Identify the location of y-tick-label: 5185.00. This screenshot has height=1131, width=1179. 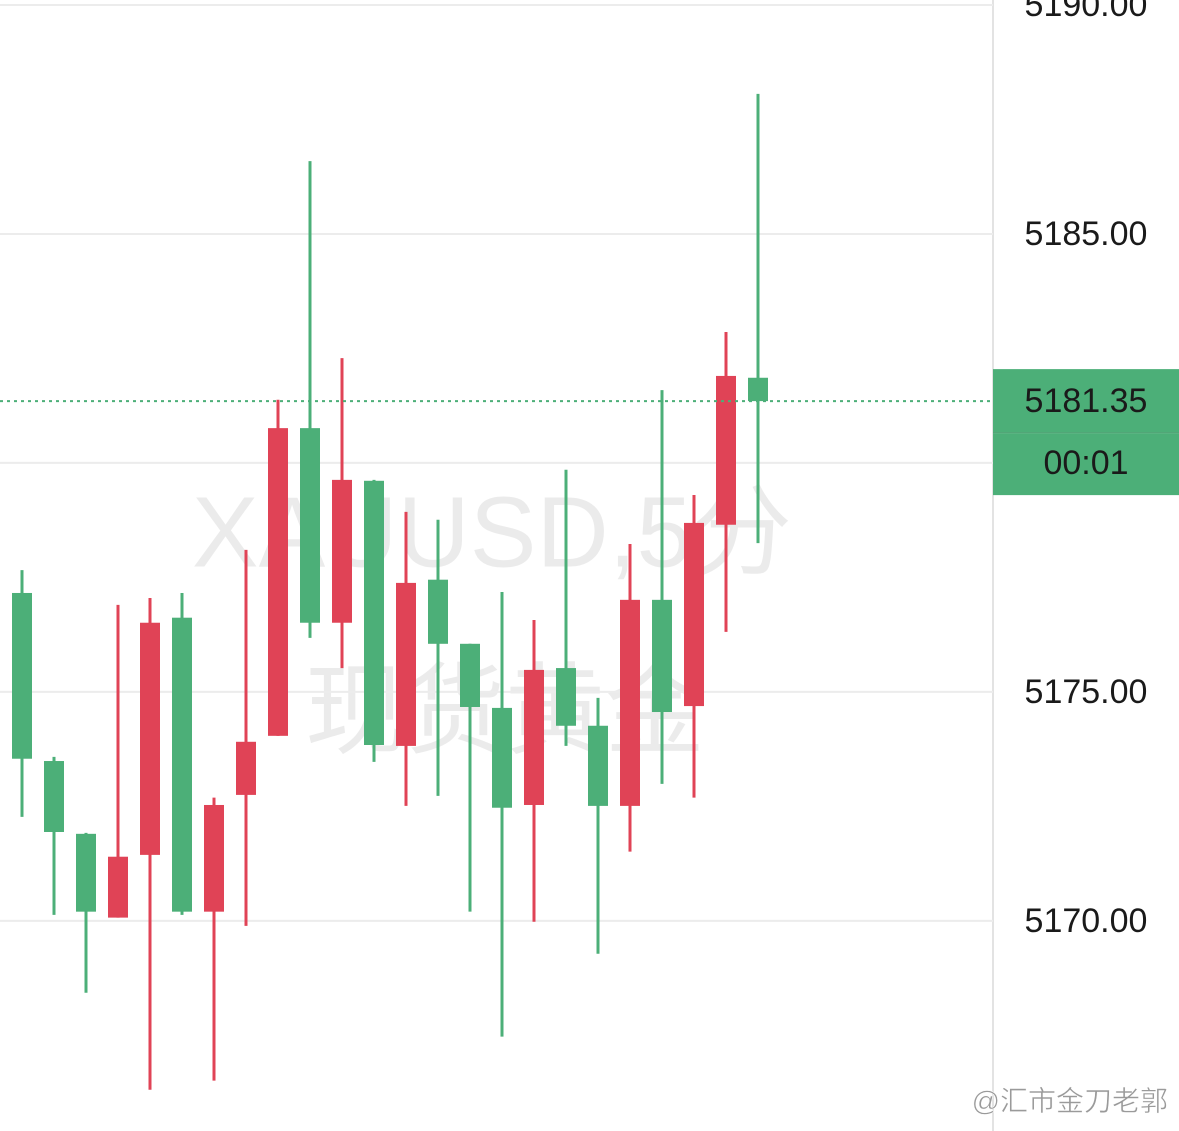
(1086, 234).